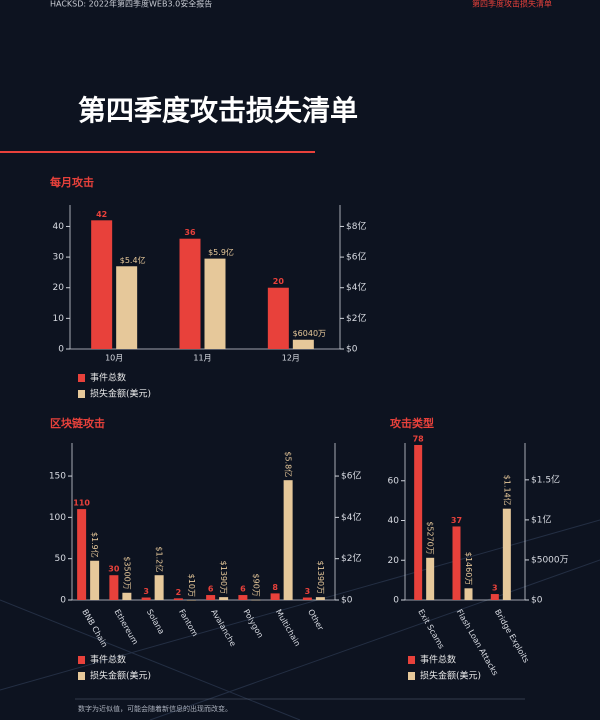  What do you see at coordinates (101, 214) in the screenshot?
I see `value-label: 42` at bounding box center [101, 214].